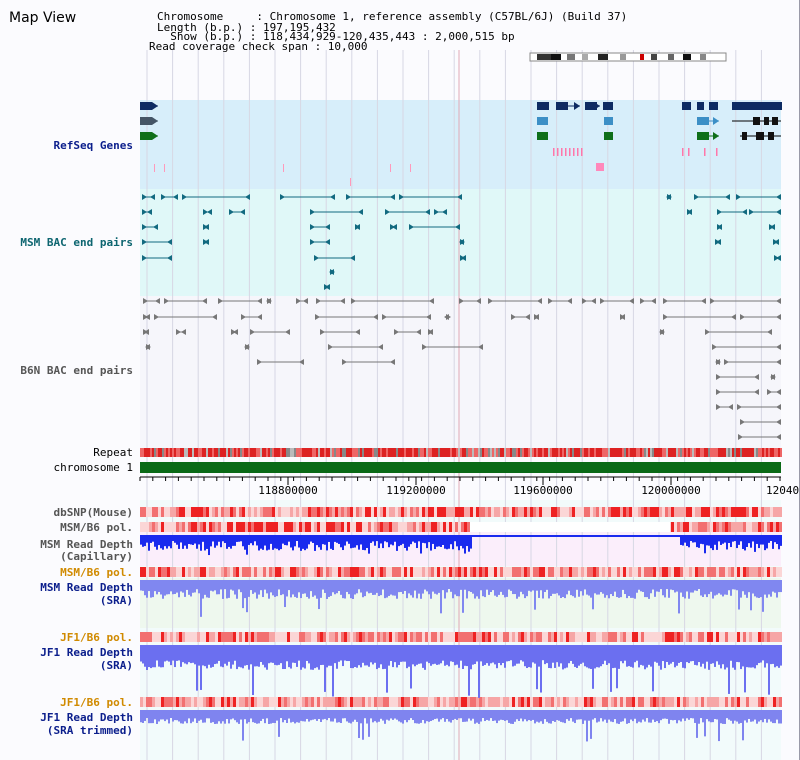 This screenshot has width=800, height=760. What do you see at coordinates (93, 512) in the screenshot?
I see `track-label-dbsnp: dbSNP(Mouse)` at bounding box center [93, 512].